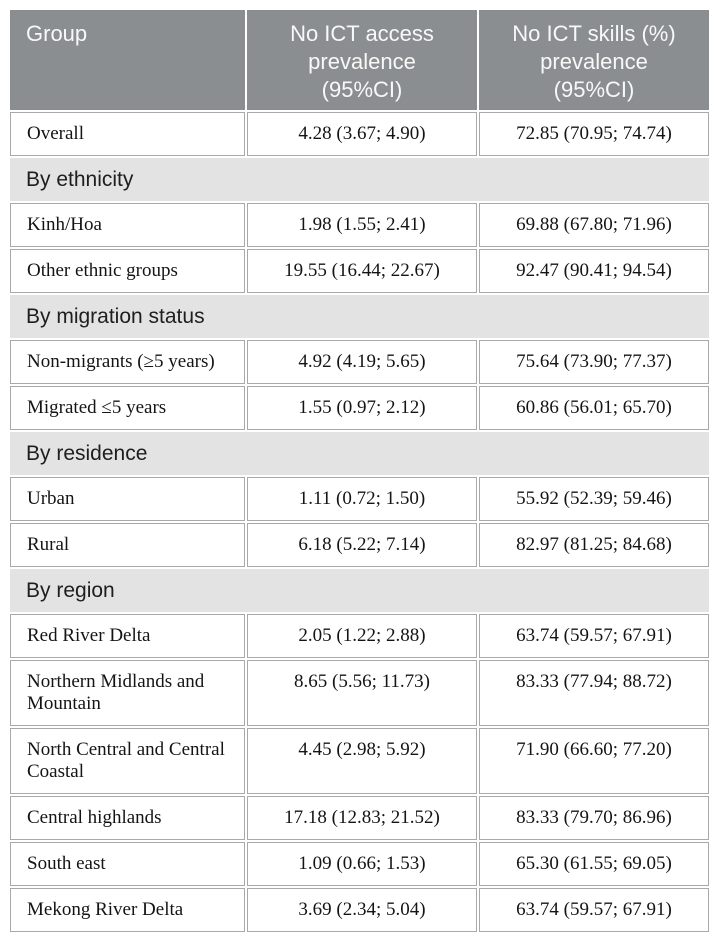 The height and width of the screenshot is (942, 715). I want to click on skills-cell: 55.92 (52.39; 59.46), so click(594, 499).